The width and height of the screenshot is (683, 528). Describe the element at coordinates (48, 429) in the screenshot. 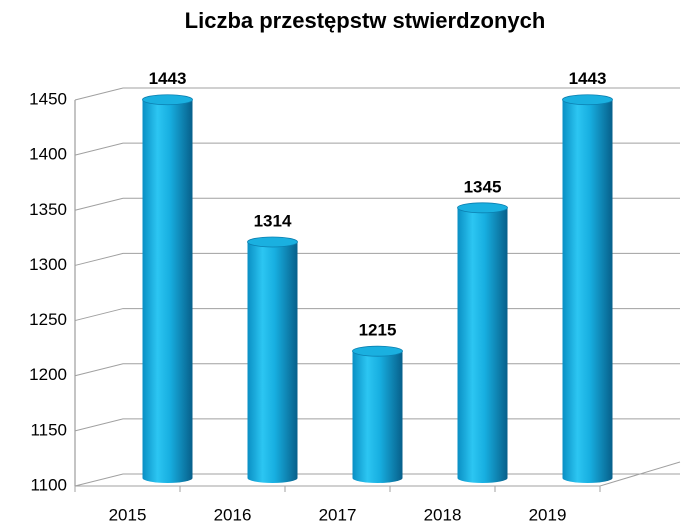

I see `y-tick-label: 1150` at that location.